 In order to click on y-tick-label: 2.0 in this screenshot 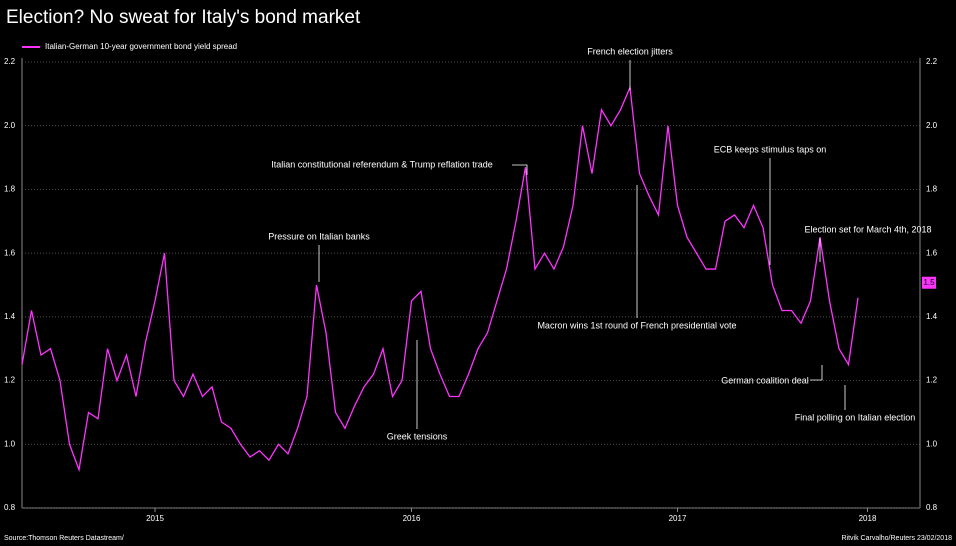, I will do `click(10, 125)`.